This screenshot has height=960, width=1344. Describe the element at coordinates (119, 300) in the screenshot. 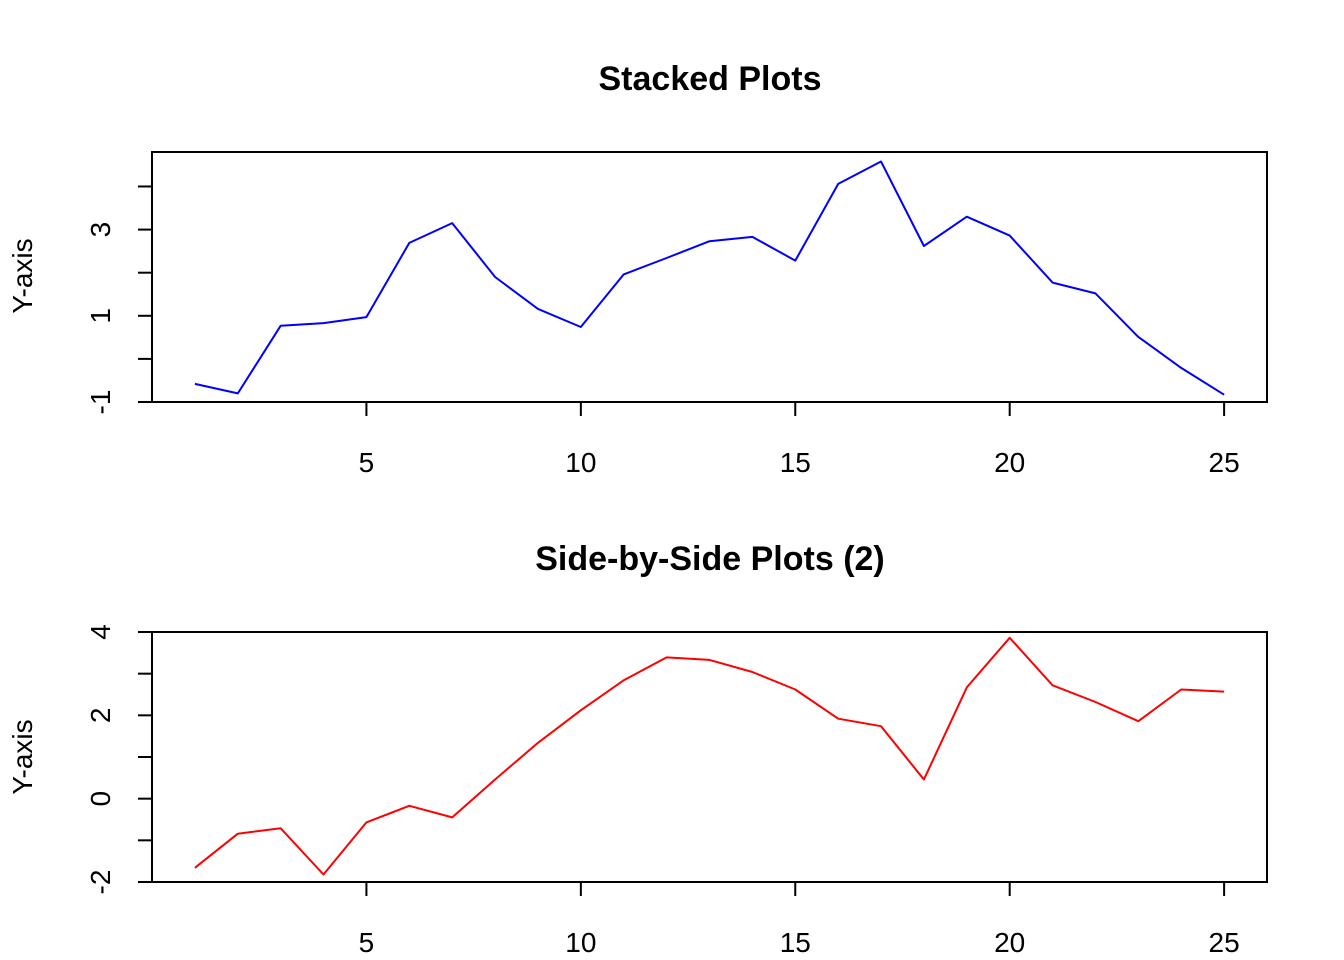

I see `y-axis: -1 1 3` at that location.